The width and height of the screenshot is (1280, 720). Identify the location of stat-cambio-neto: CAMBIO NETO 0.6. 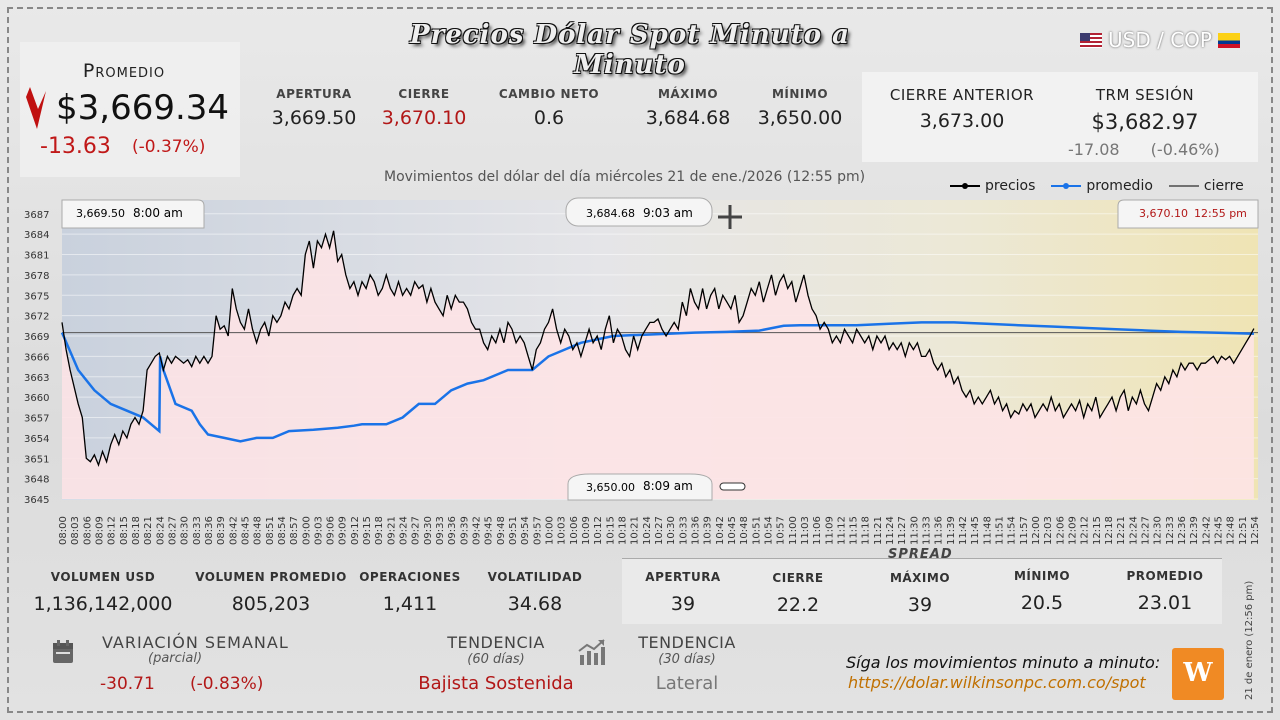
(549, 108).